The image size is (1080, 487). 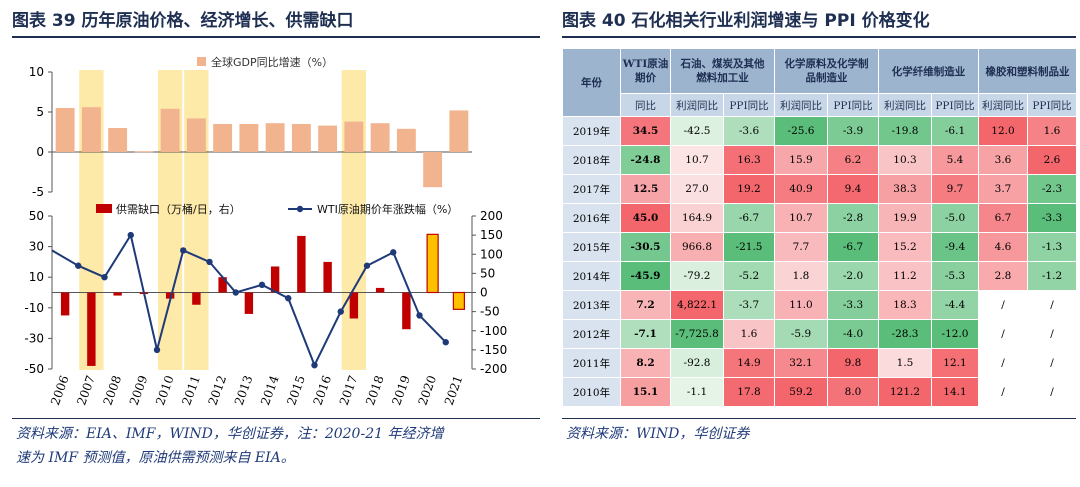 What do you see at coordinates (697, 334) in the screenshot?
I see `table-cell: -7,725.8` at bounding box center [697, 334].